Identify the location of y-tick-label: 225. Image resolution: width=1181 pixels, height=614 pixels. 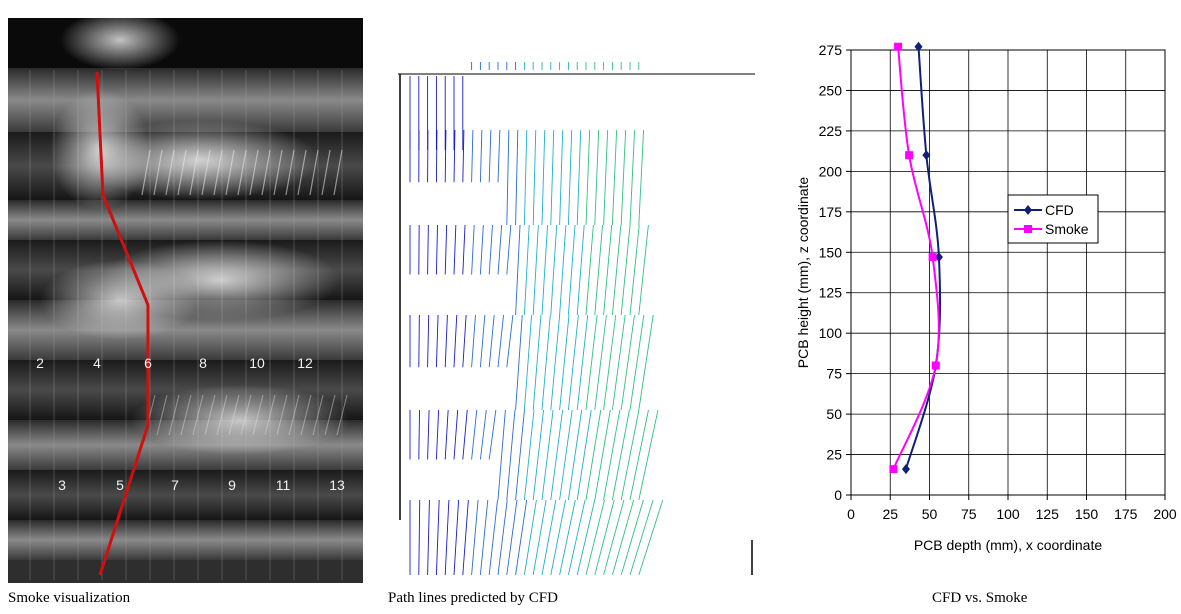
(831, 131).